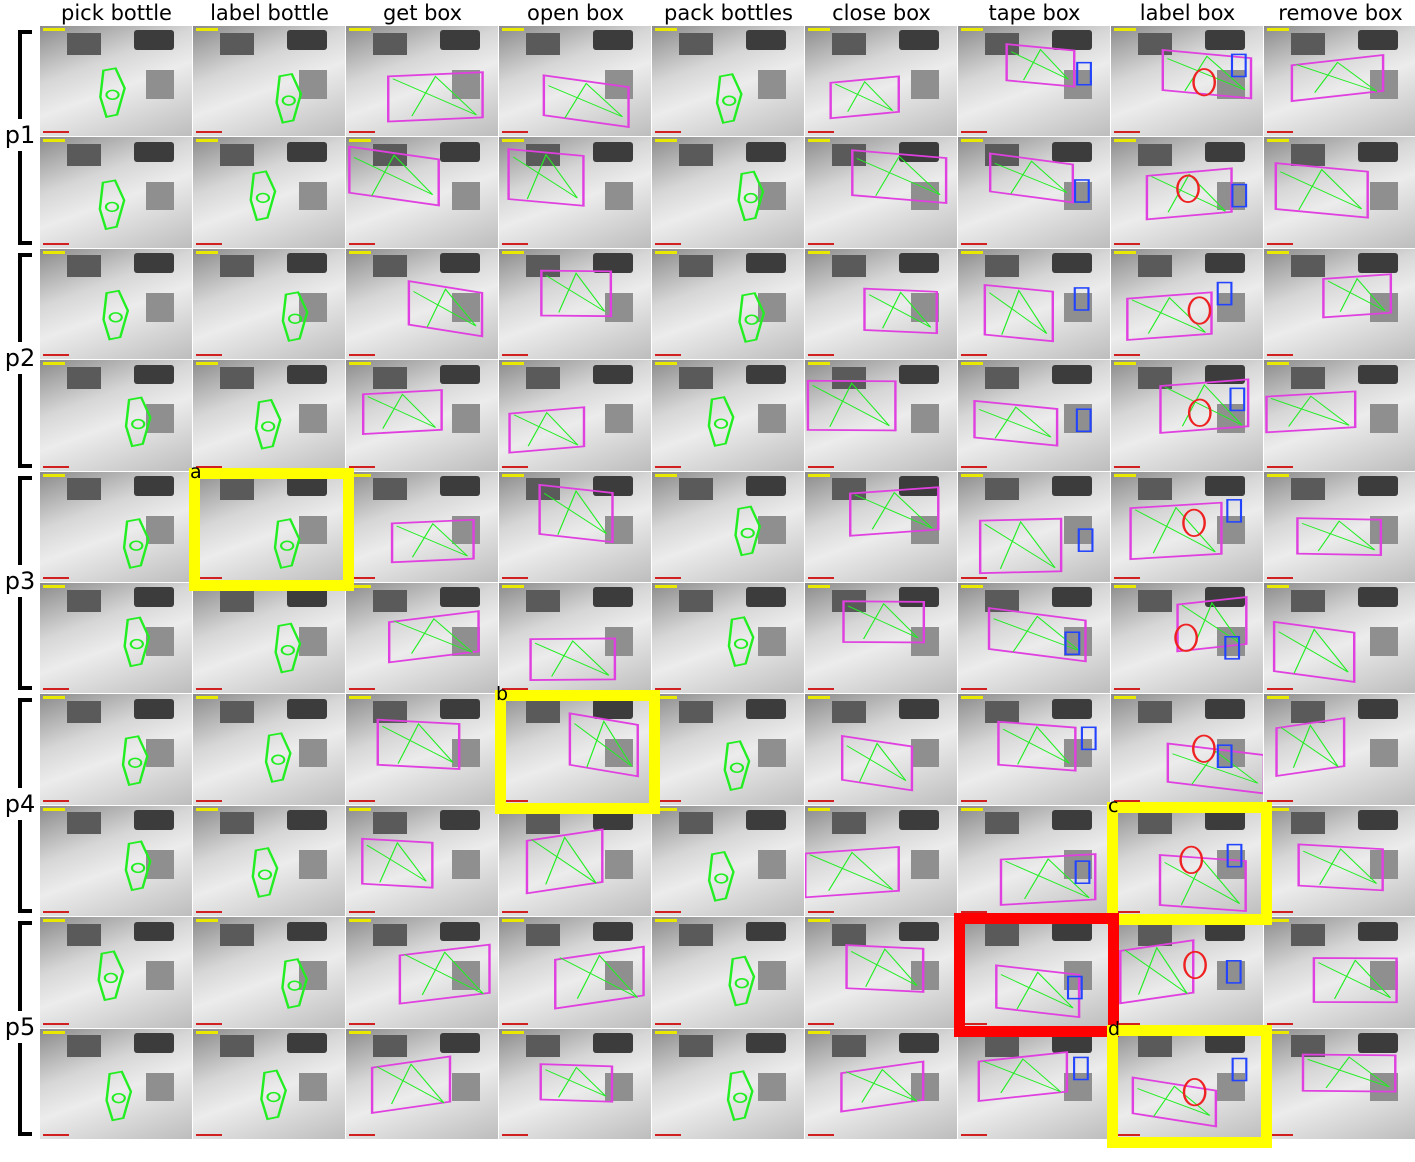 This screenshot has height=1162, width=1415. What do you see at coordinates (1114, 1029) in the screenshot?
I see `highlight-letter: d` at bounding box center [1114, 1029].